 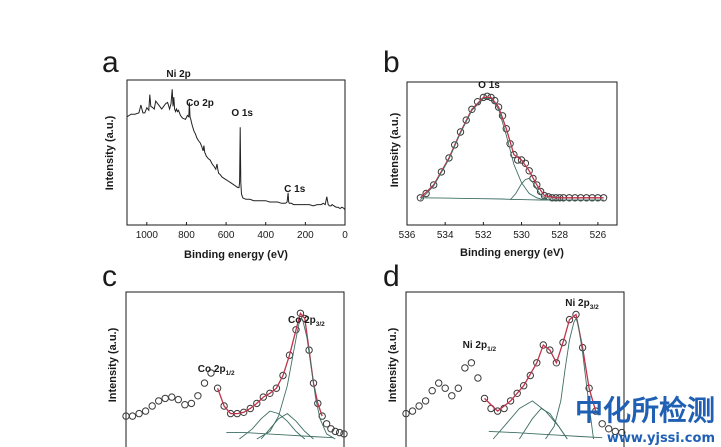 What do you see at coordinates (393, 364) in the screenshot?
I see `panel-d-ylabel: Intensity (a.u.)` at bounding box center [393, 364].